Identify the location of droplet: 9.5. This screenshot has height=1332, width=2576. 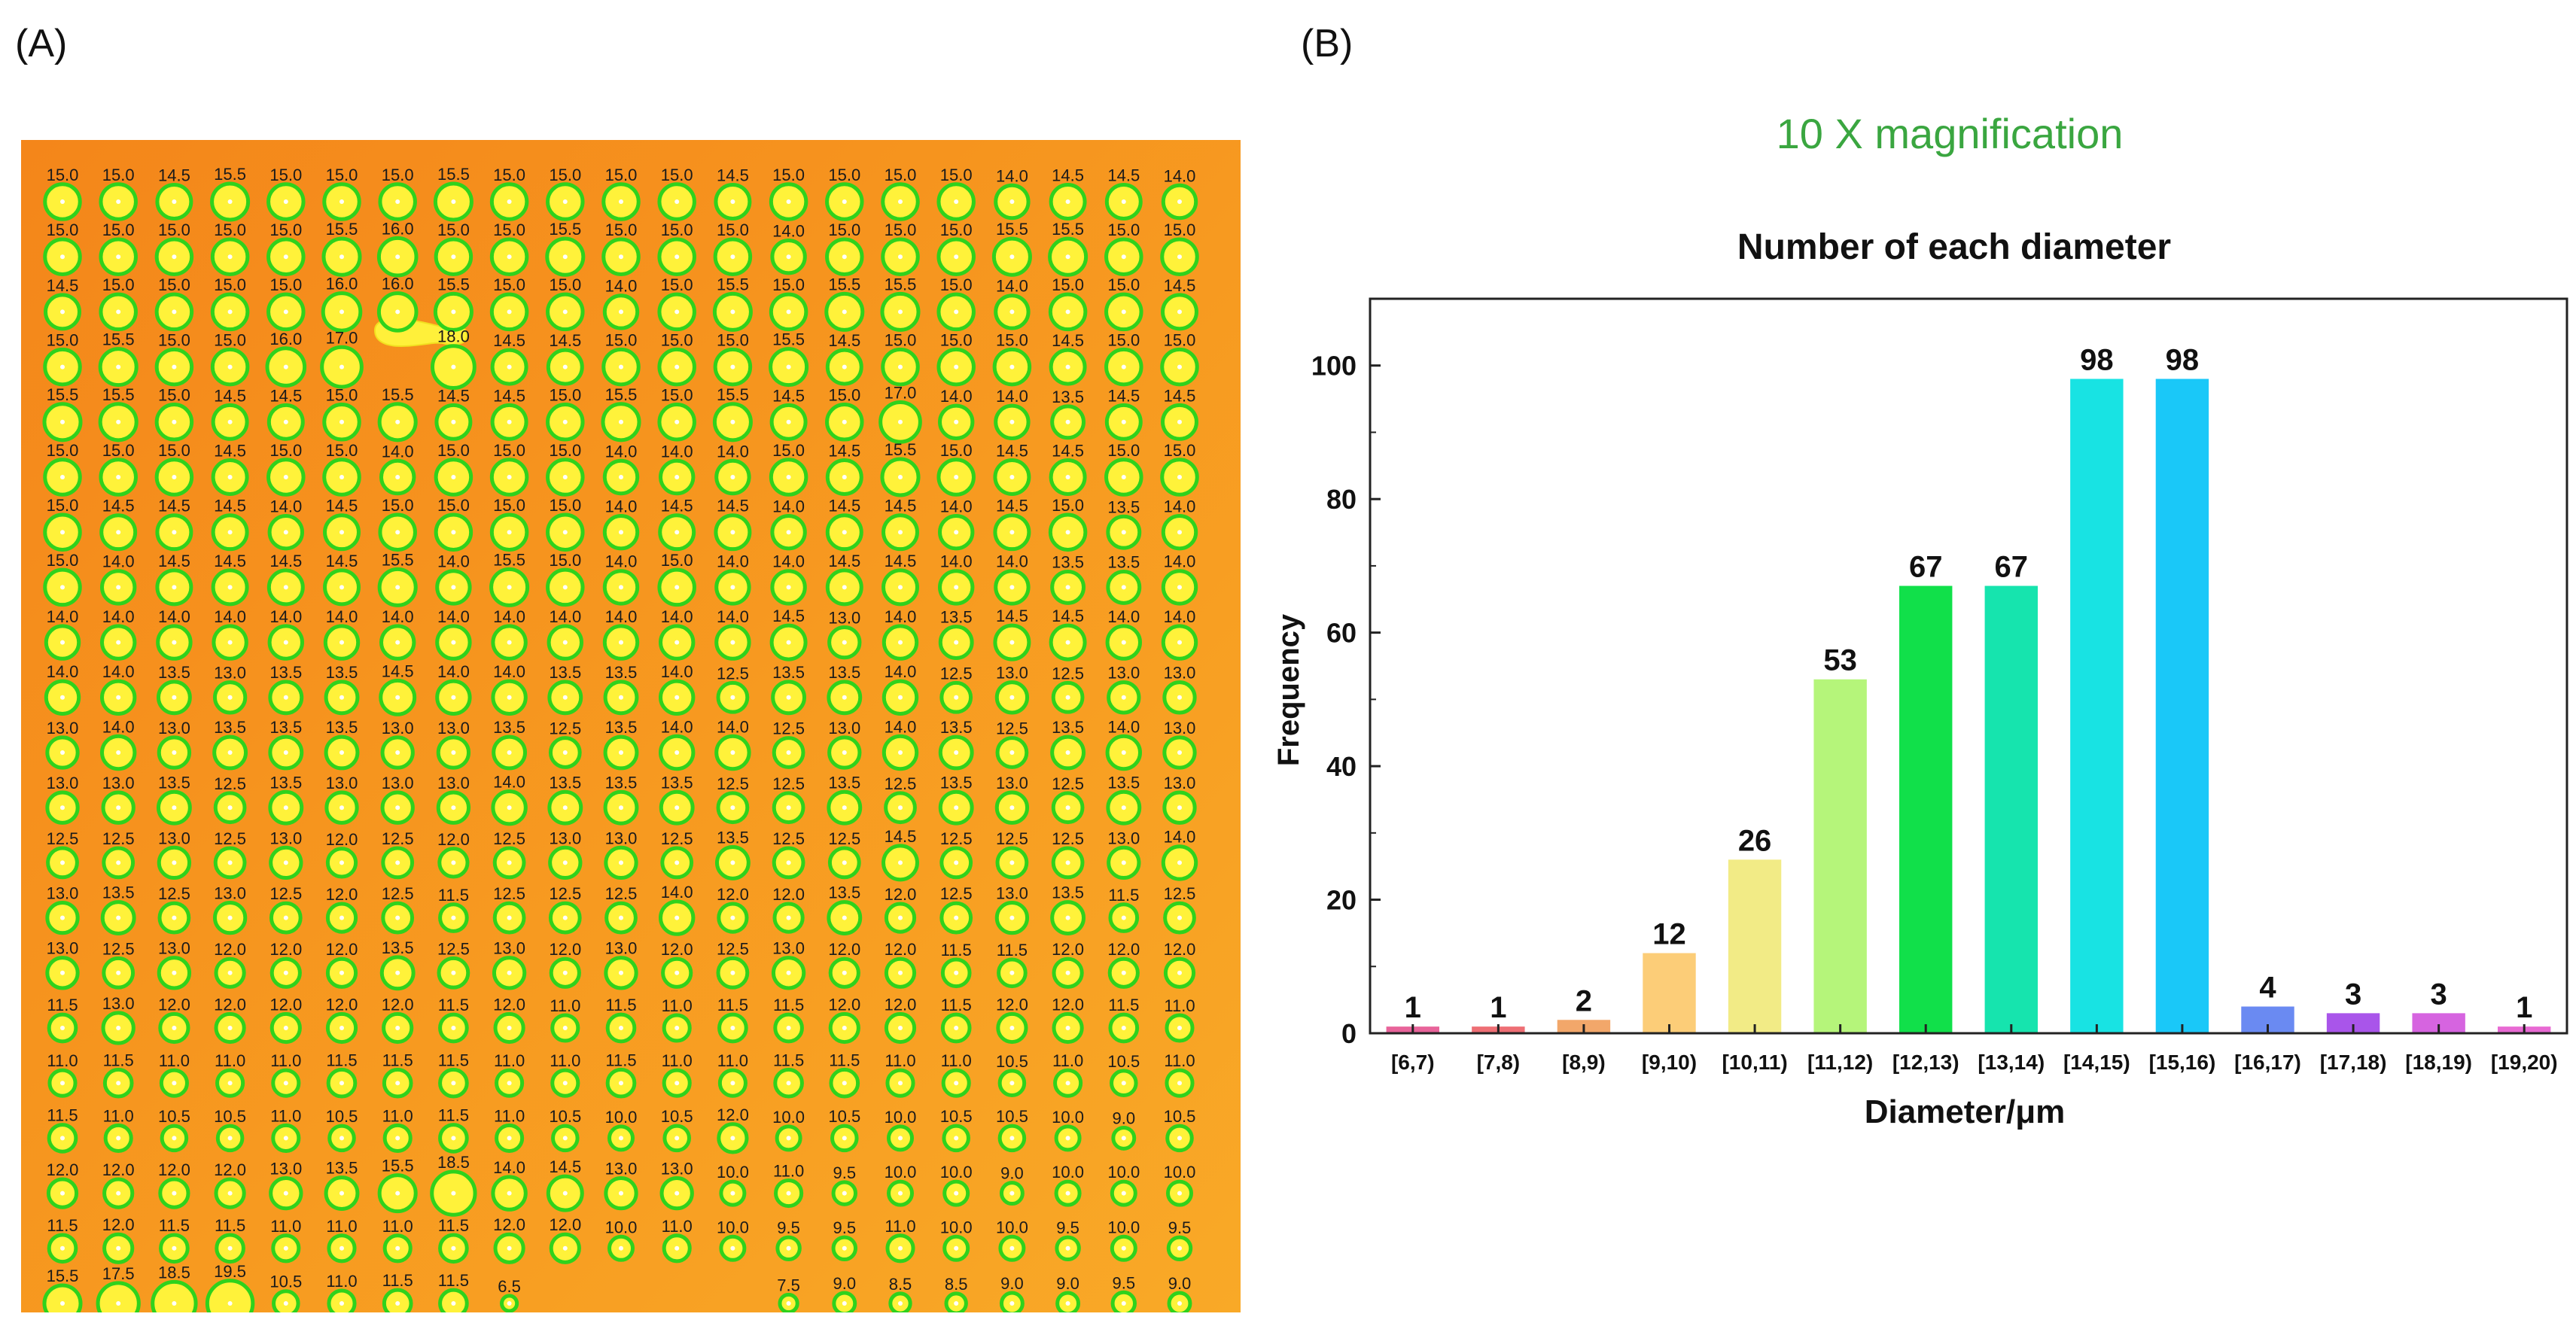
(845, 1240).